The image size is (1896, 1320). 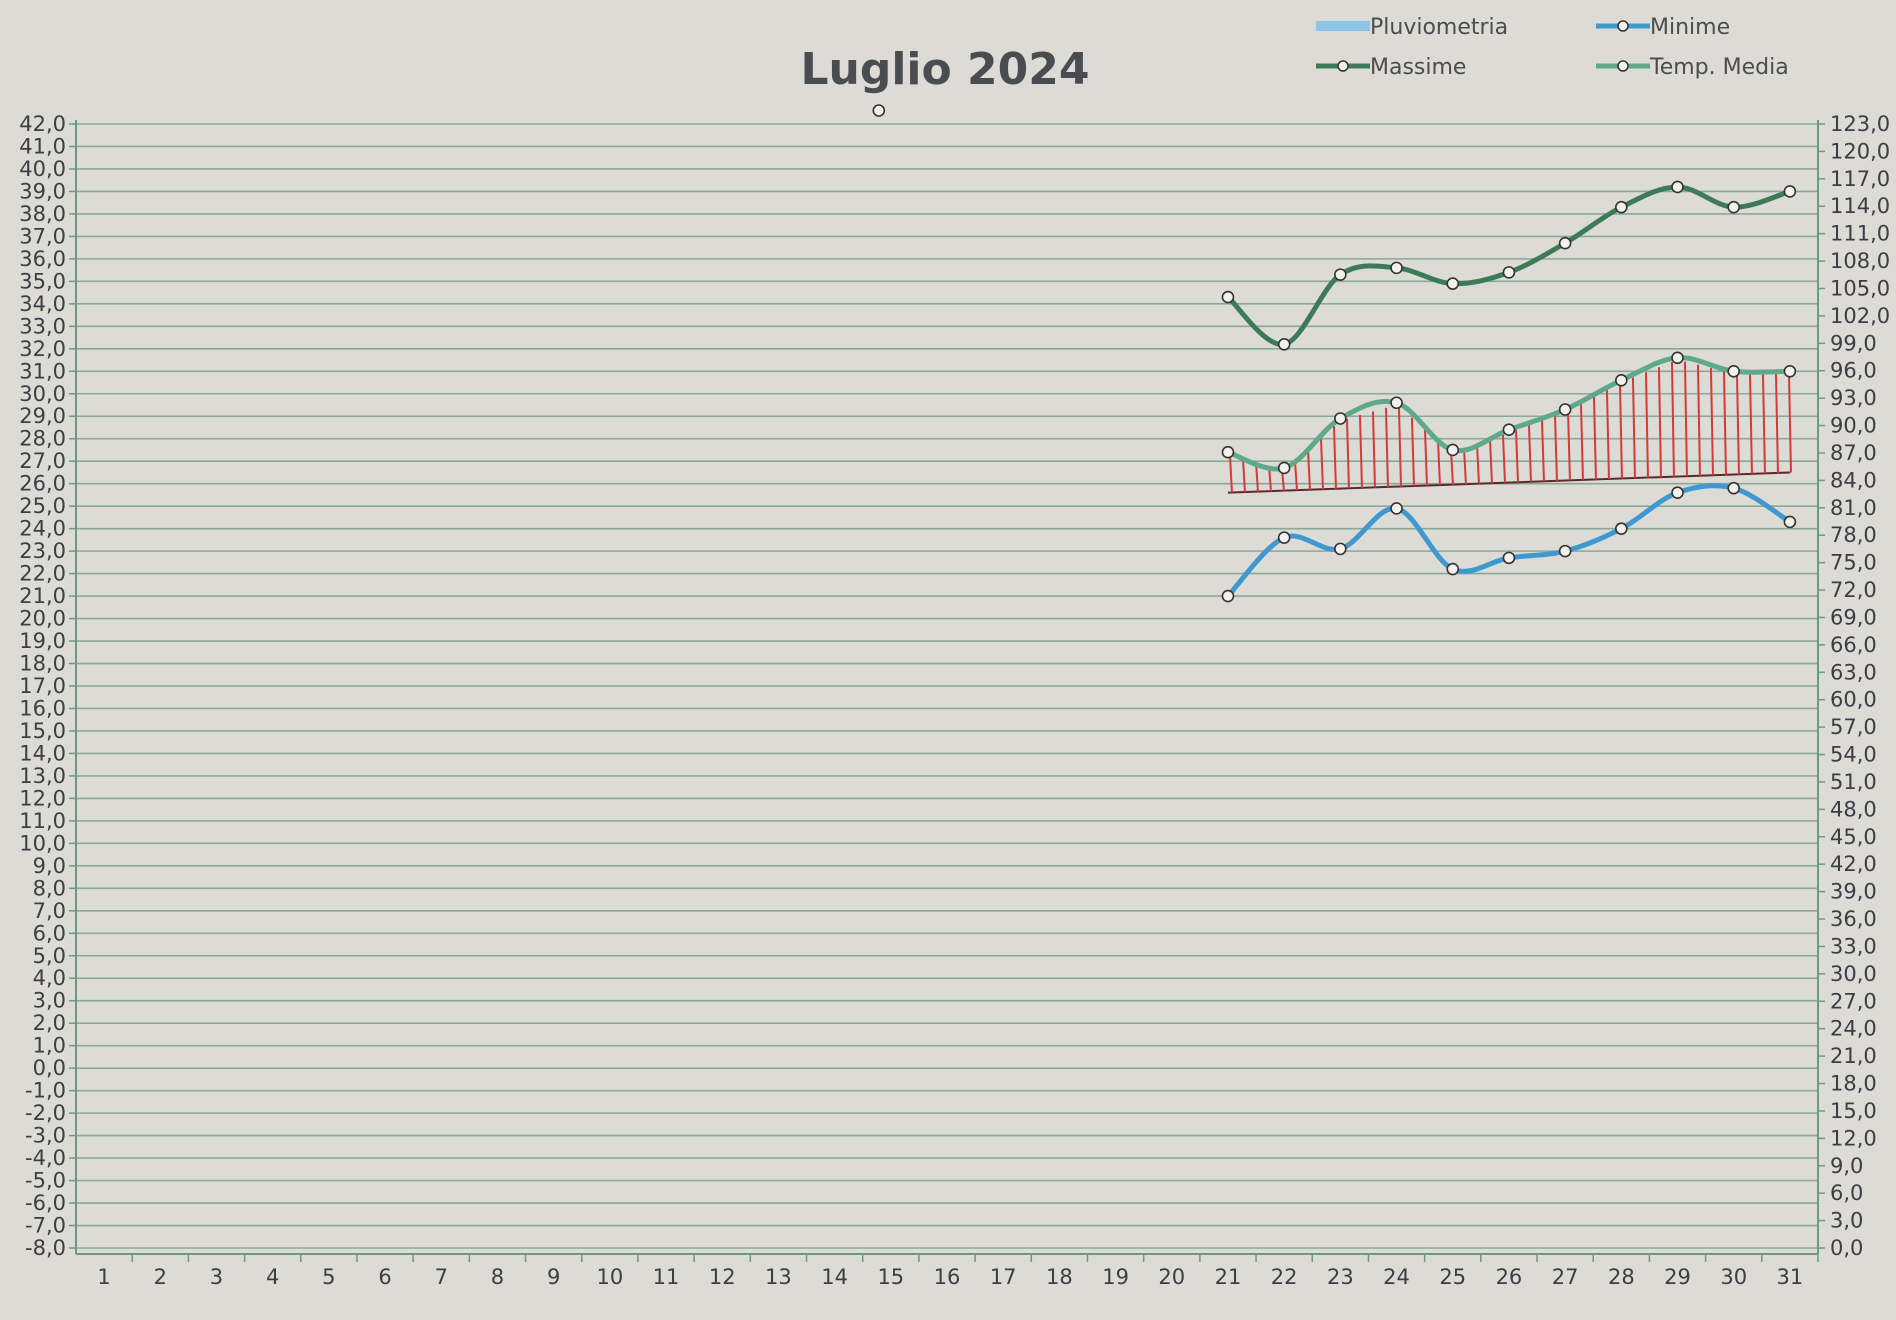 I want to click on right-tick-label: 45,0, so click(x=1853, y=837).